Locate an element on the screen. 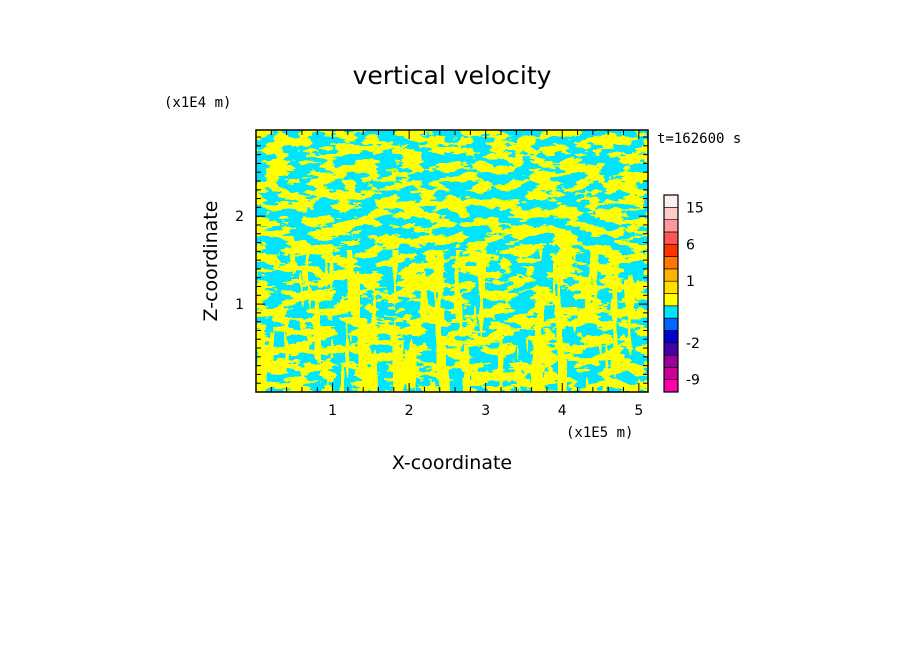  y-axis-title: Z-coordinate is located at coordinates (211, 261).